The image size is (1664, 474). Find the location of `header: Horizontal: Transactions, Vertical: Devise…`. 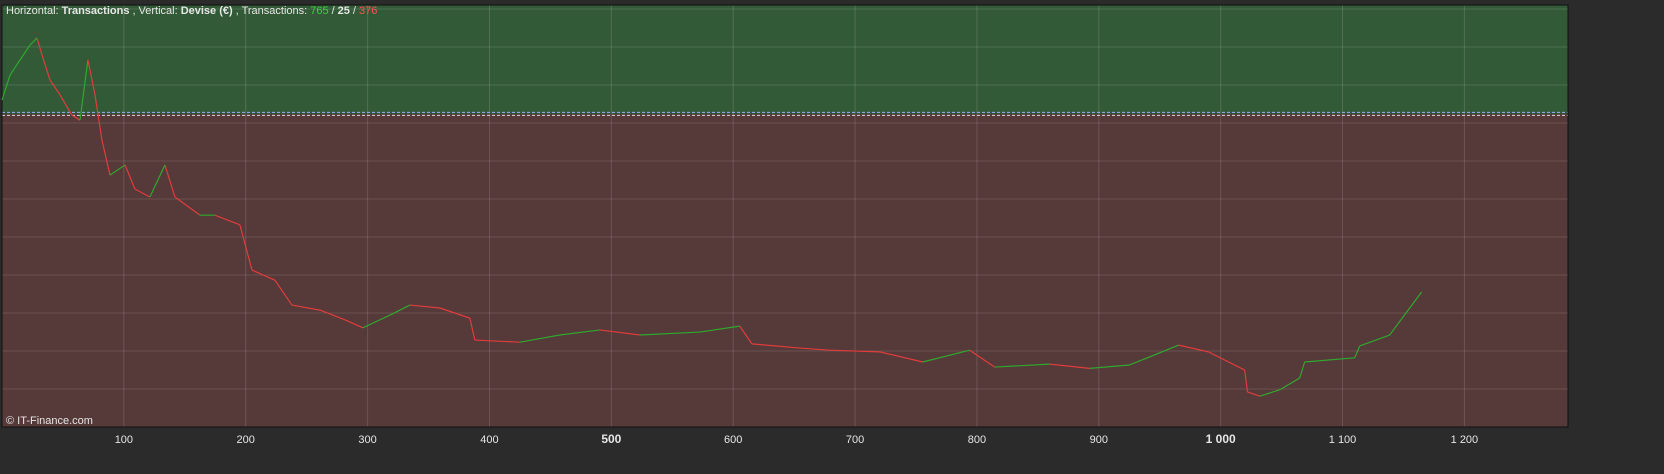

header: Horizontal: Transactions, Vertical: Devise… is located at coordinates (193, 11).